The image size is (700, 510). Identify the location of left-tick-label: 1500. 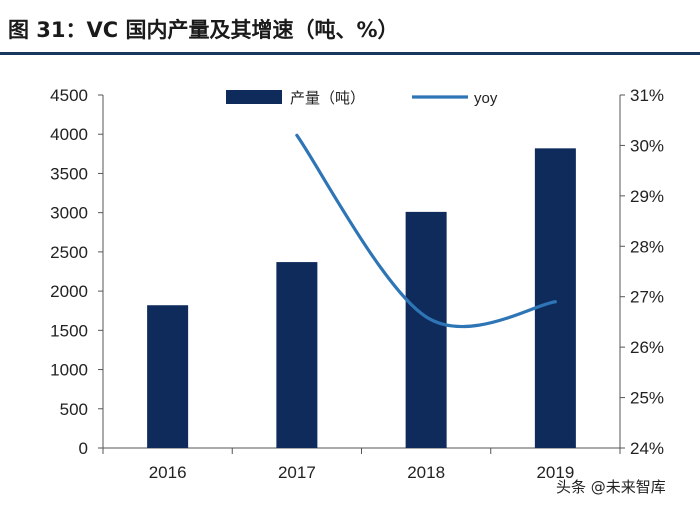
(69, 330).